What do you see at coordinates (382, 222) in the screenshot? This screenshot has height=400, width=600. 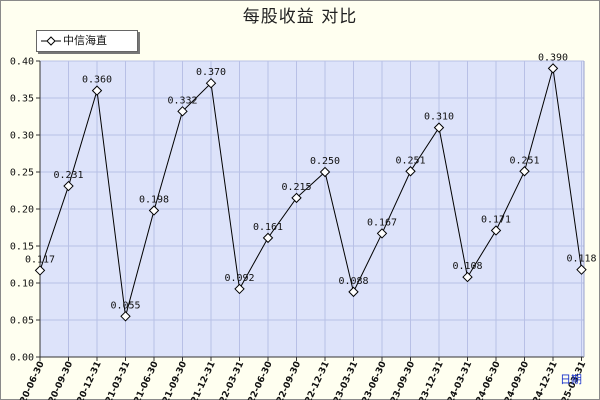 I see `data-label: 0.167` at bounding box center [382, 222].